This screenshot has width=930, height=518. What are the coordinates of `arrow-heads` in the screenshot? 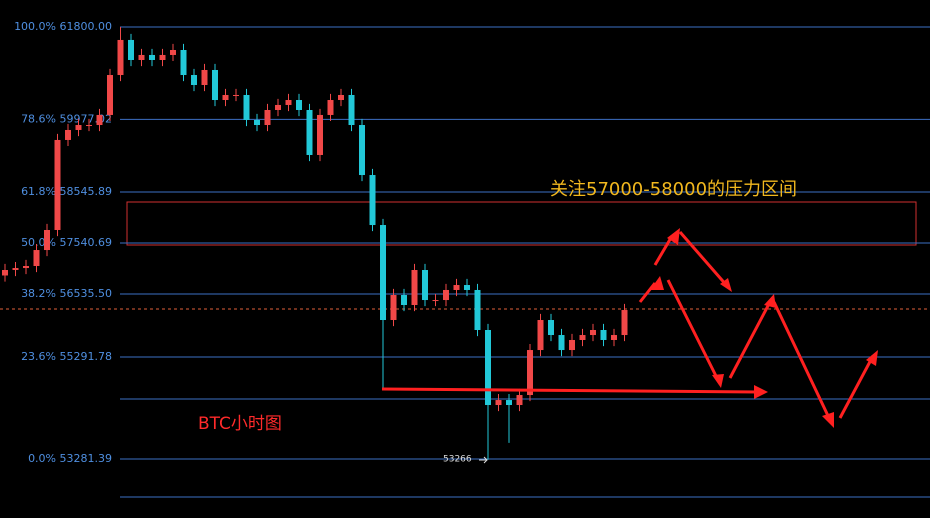 It's located at (764, 328).